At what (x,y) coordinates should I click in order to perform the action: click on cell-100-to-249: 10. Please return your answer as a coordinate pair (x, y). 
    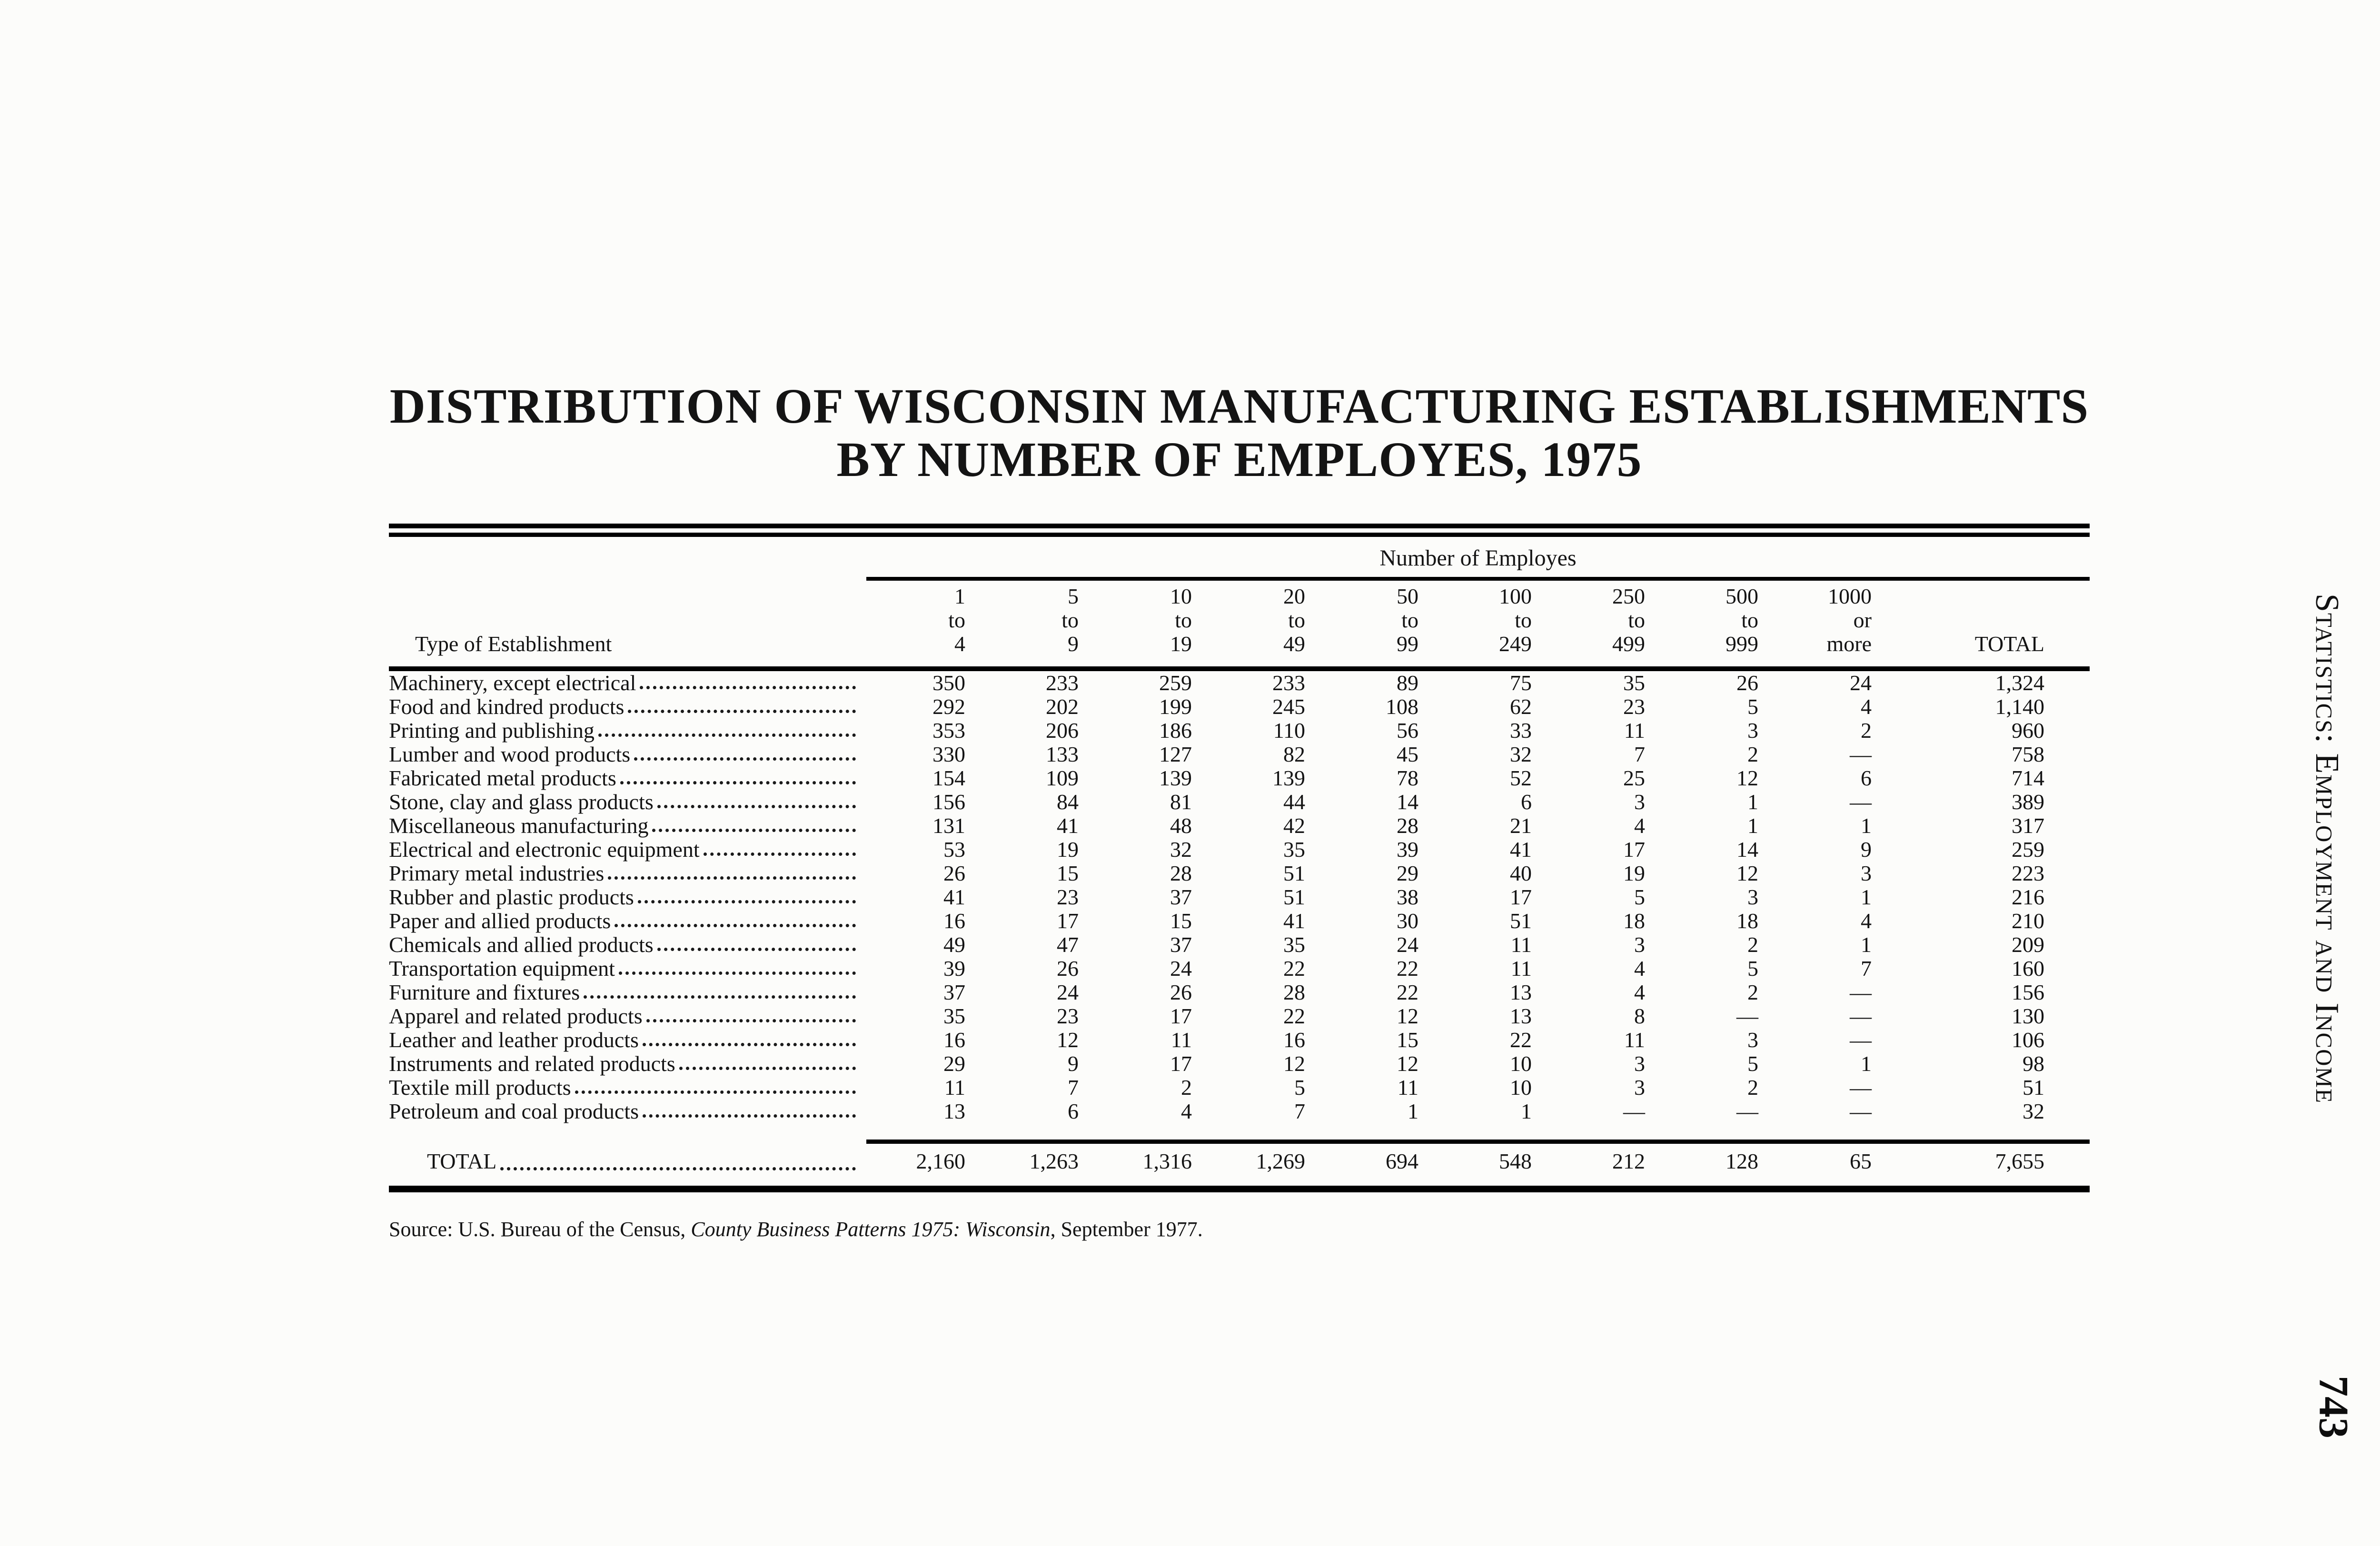
    Looking at the image, I should click on (1521, 1063).